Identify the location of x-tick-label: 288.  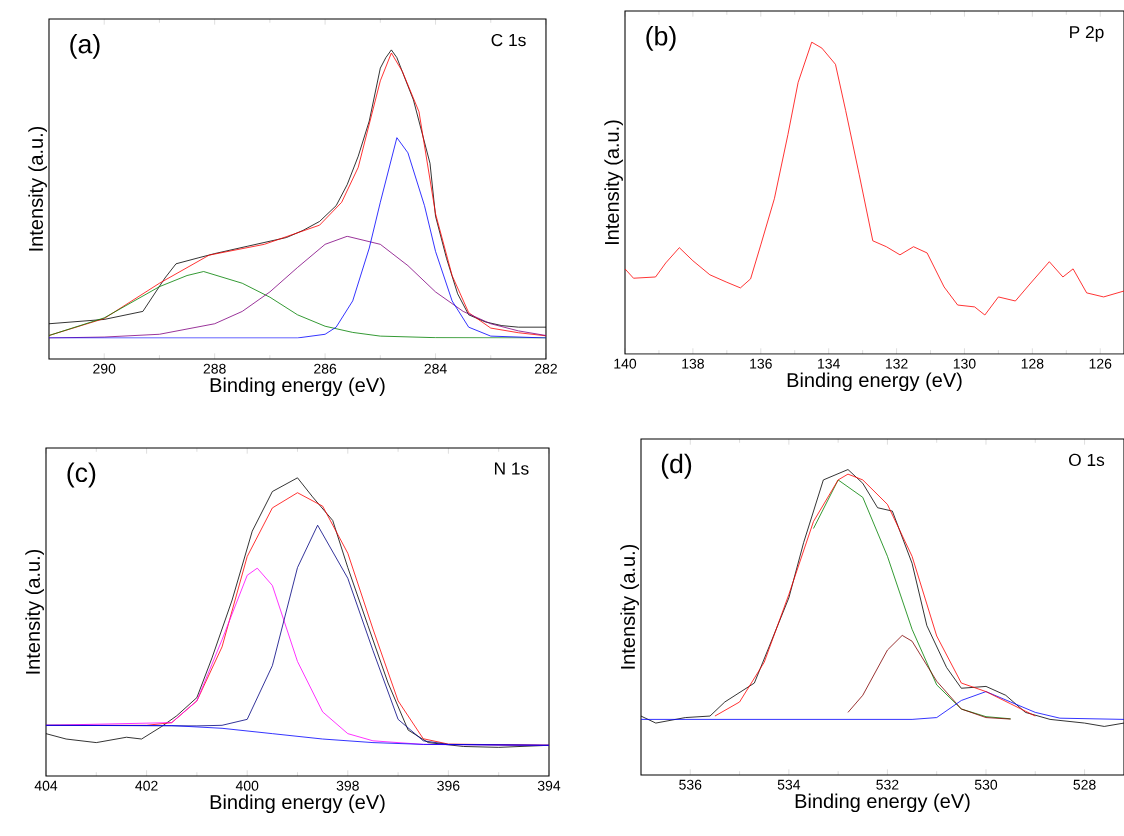
(214, 368).